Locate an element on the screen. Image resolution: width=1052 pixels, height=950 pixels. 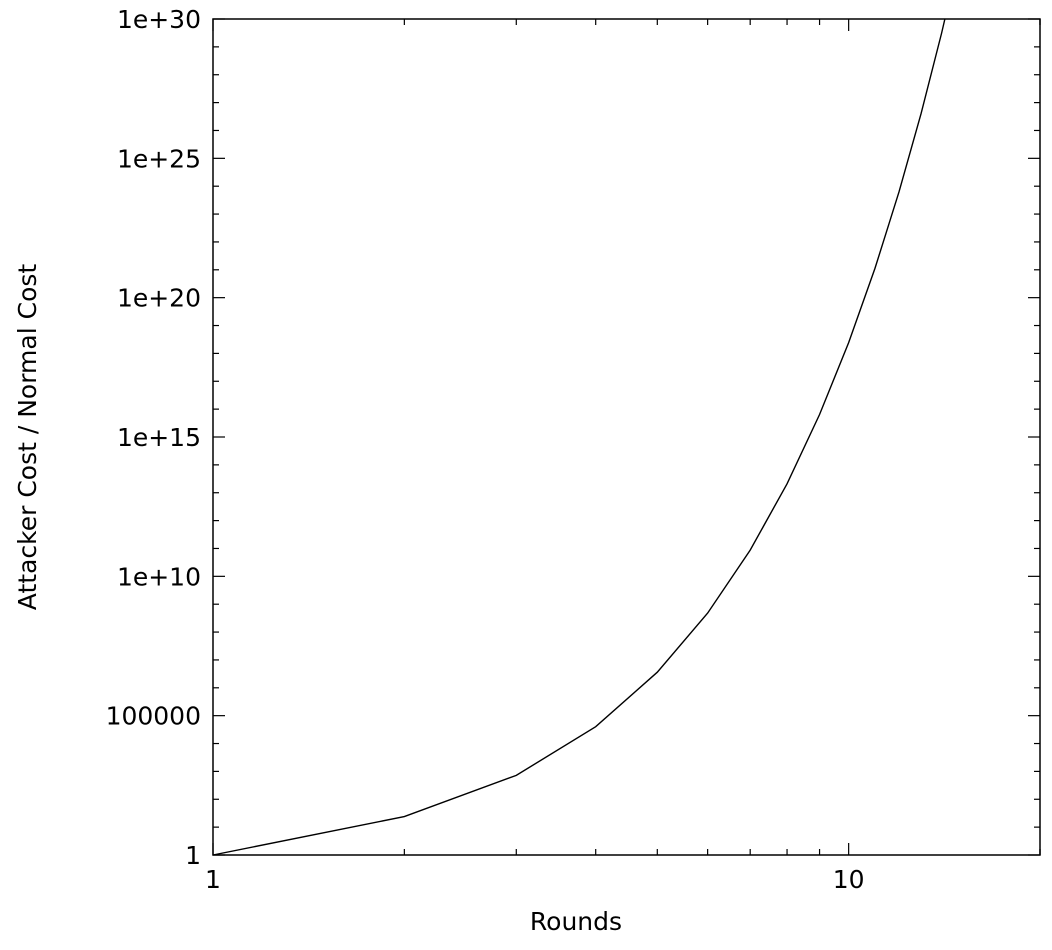
y-tick-label: 1e+25 is located at coordinates (159, 158).